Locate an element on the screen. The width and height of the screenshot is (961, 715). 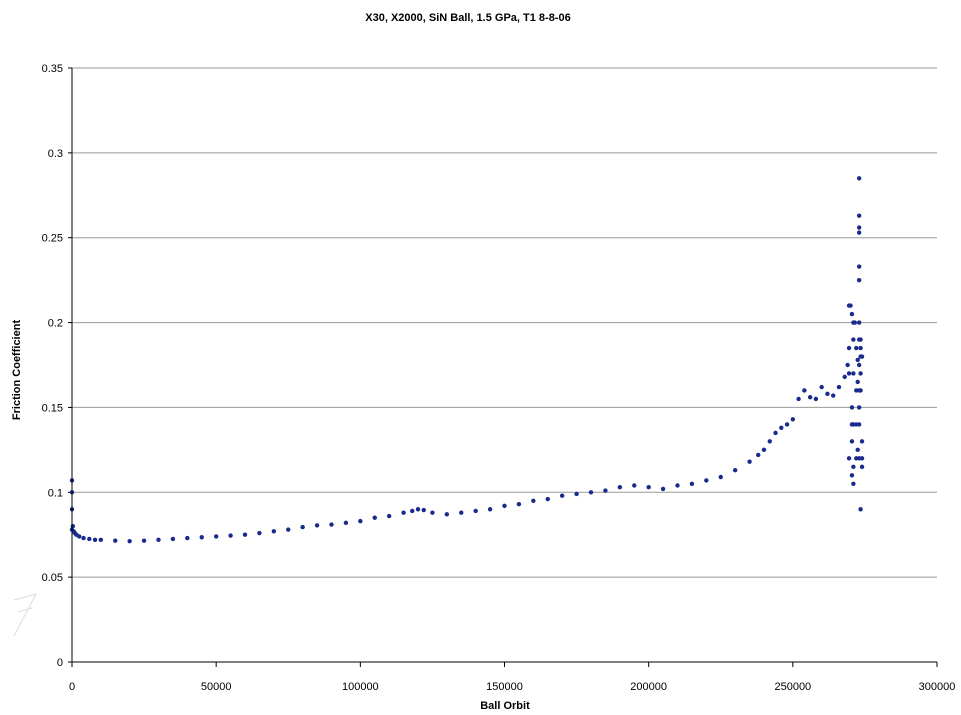
x-tick-label: 150000 is located at coordinates (504, 687).